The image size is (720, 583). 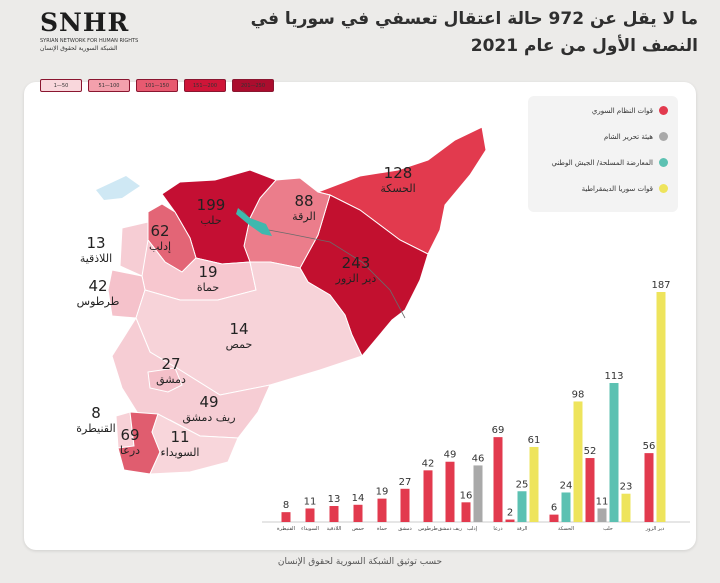 What do you see at coordinates (382, 492) in the screenshot?
I see `bar-value-label: 19` at bounding box center [382, 492].